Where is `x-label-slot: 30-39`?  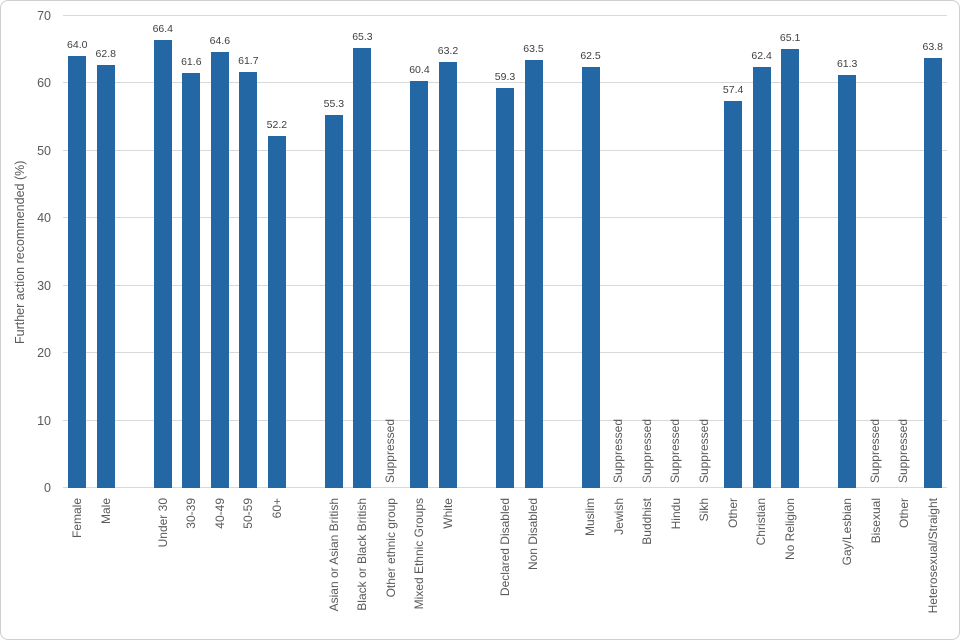 x-label-slot: 30-39 is located at coordinates (191, 568).